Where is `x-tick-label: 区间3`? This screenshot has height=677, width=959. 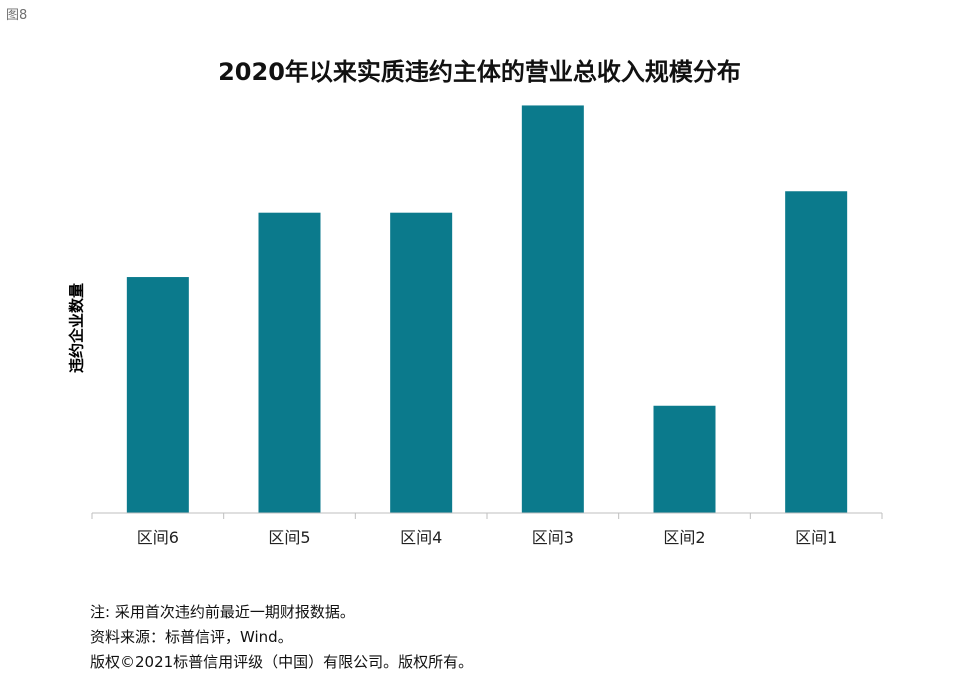 x-tick-label: 区间3 is located at coordinates (553, 537).